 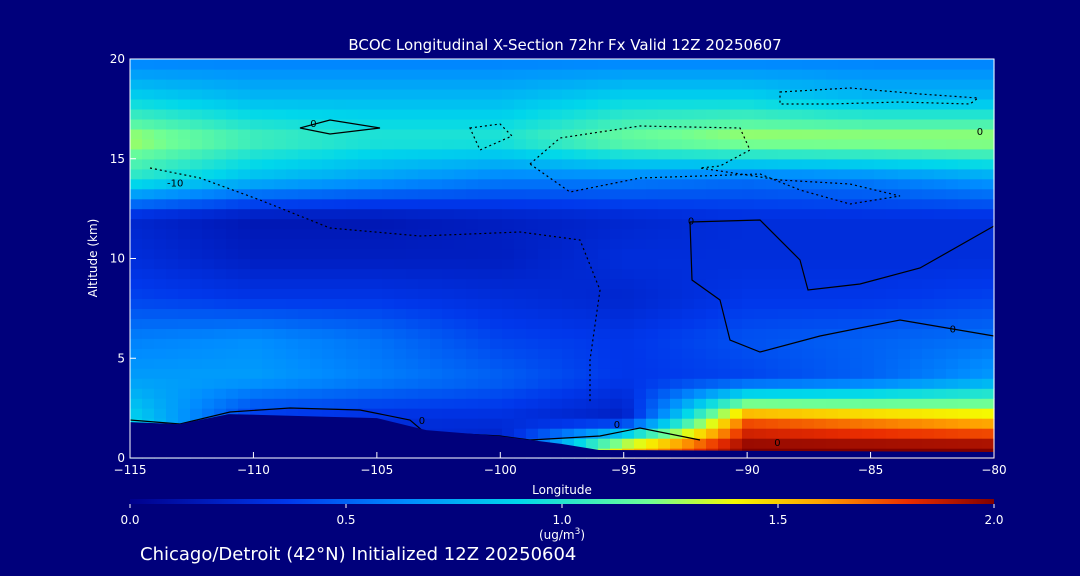 I want to click on colorbar-tick-label: 1.5, so click(x=777, y=520).